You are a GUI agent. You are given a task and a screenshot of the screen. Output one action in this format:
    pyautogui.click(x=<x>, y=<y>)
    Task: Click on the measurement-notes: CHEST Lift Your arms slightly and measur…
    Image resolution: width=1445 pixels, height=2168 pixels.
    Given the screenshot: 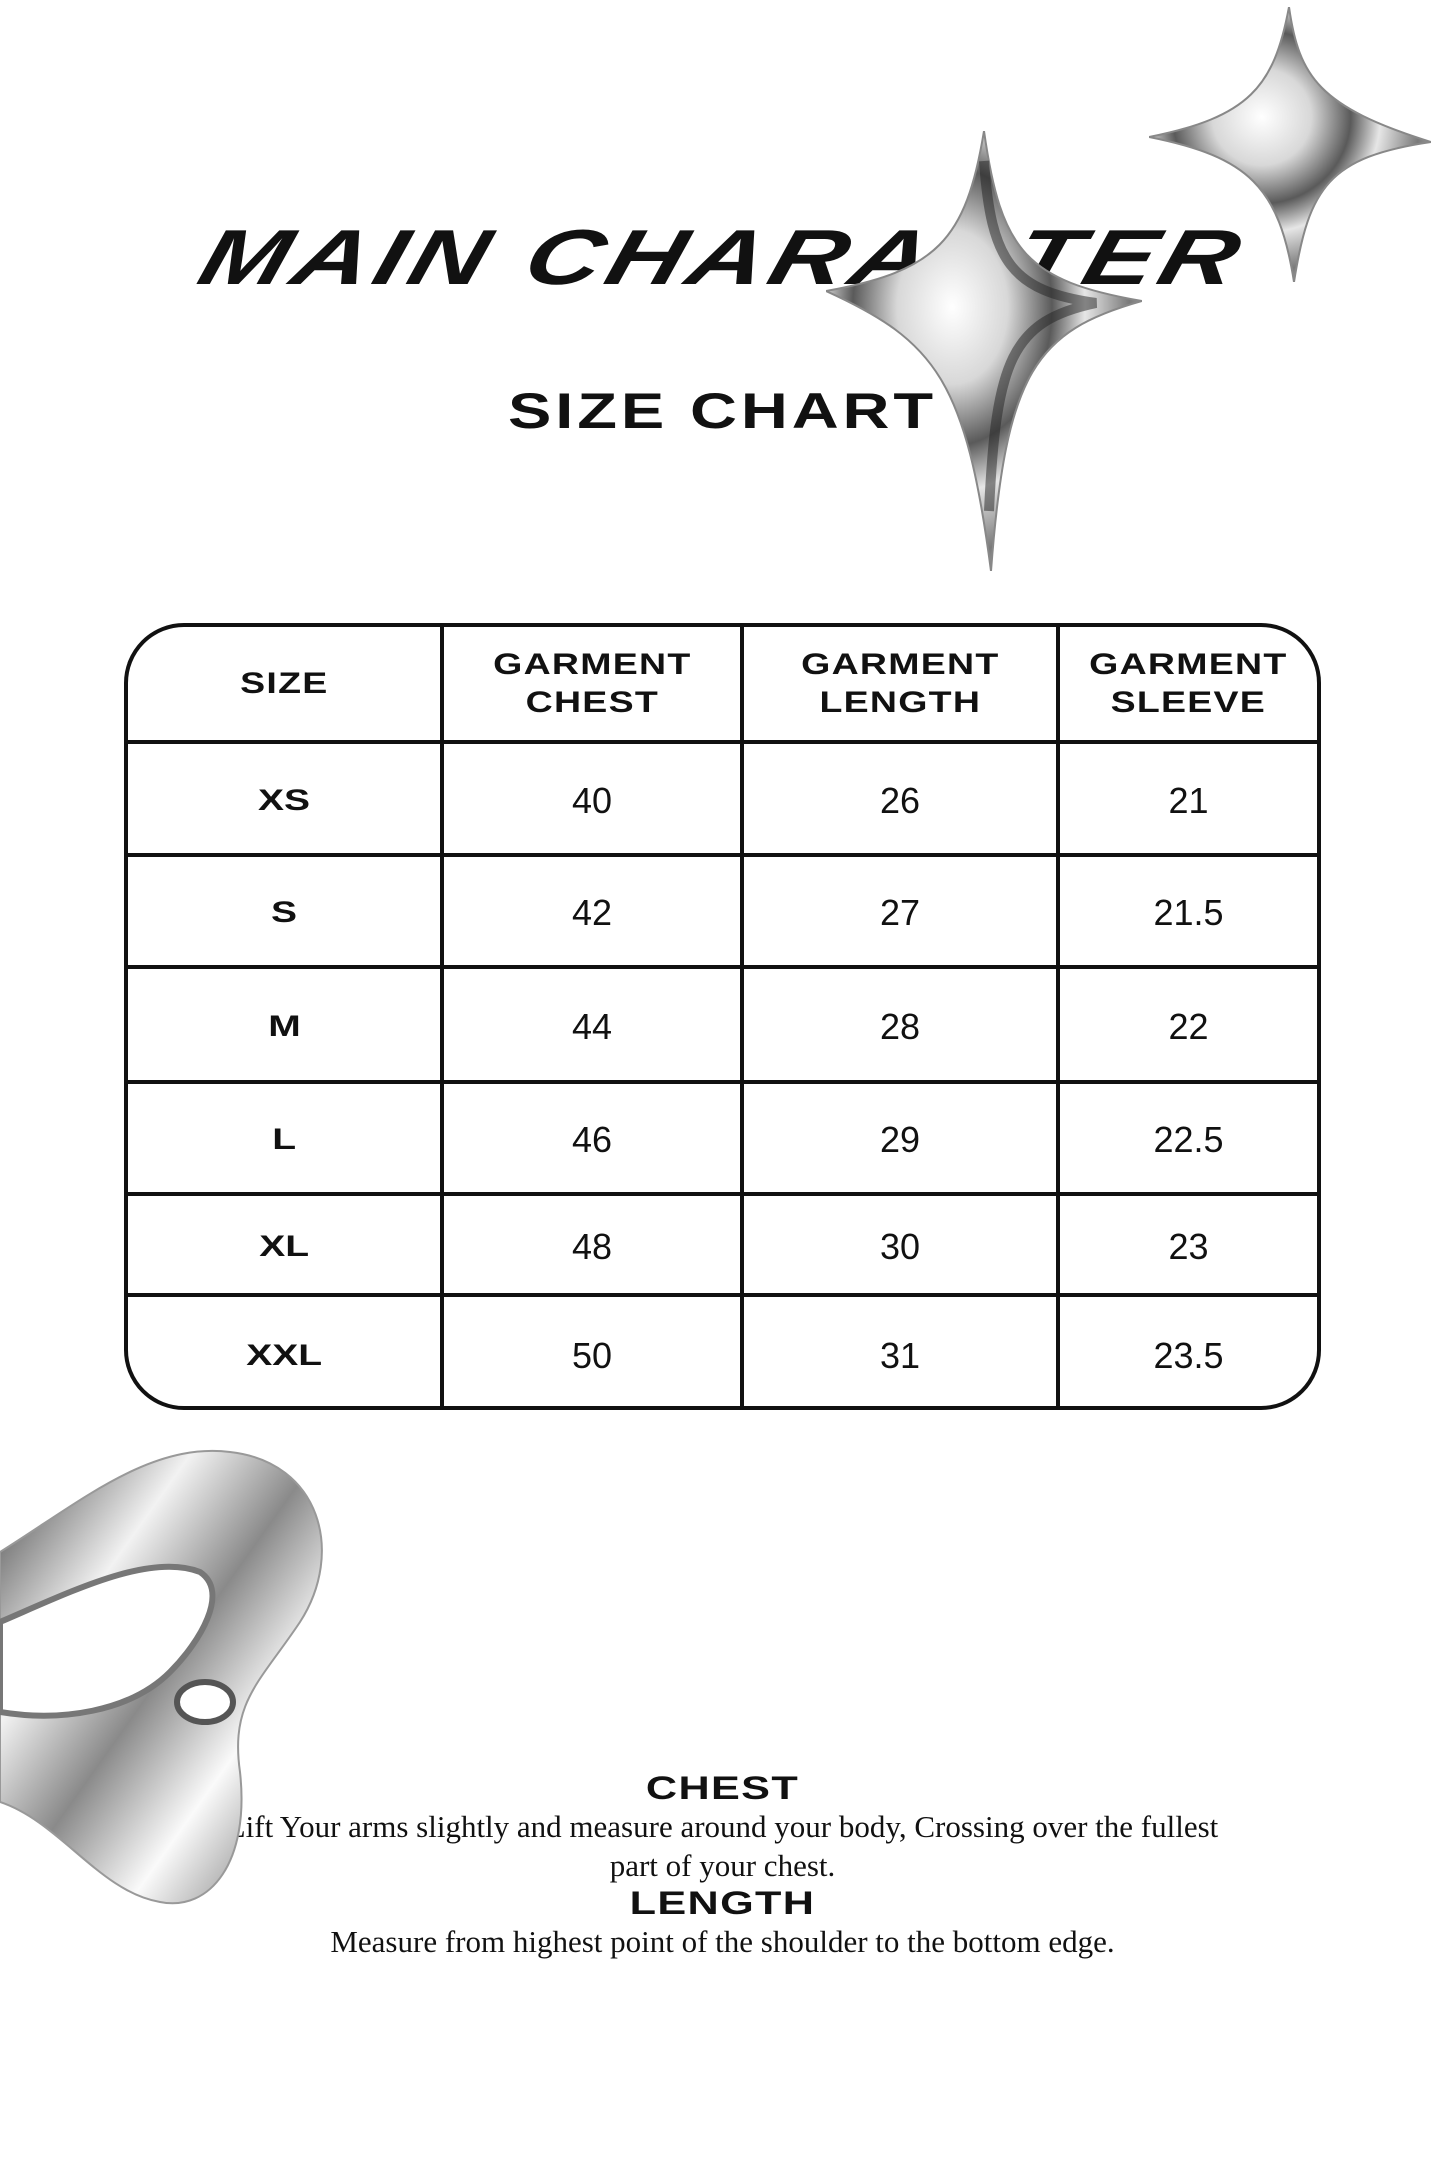 What is the action you would take?
    pyautogui.click(x=722, y=1865)
    